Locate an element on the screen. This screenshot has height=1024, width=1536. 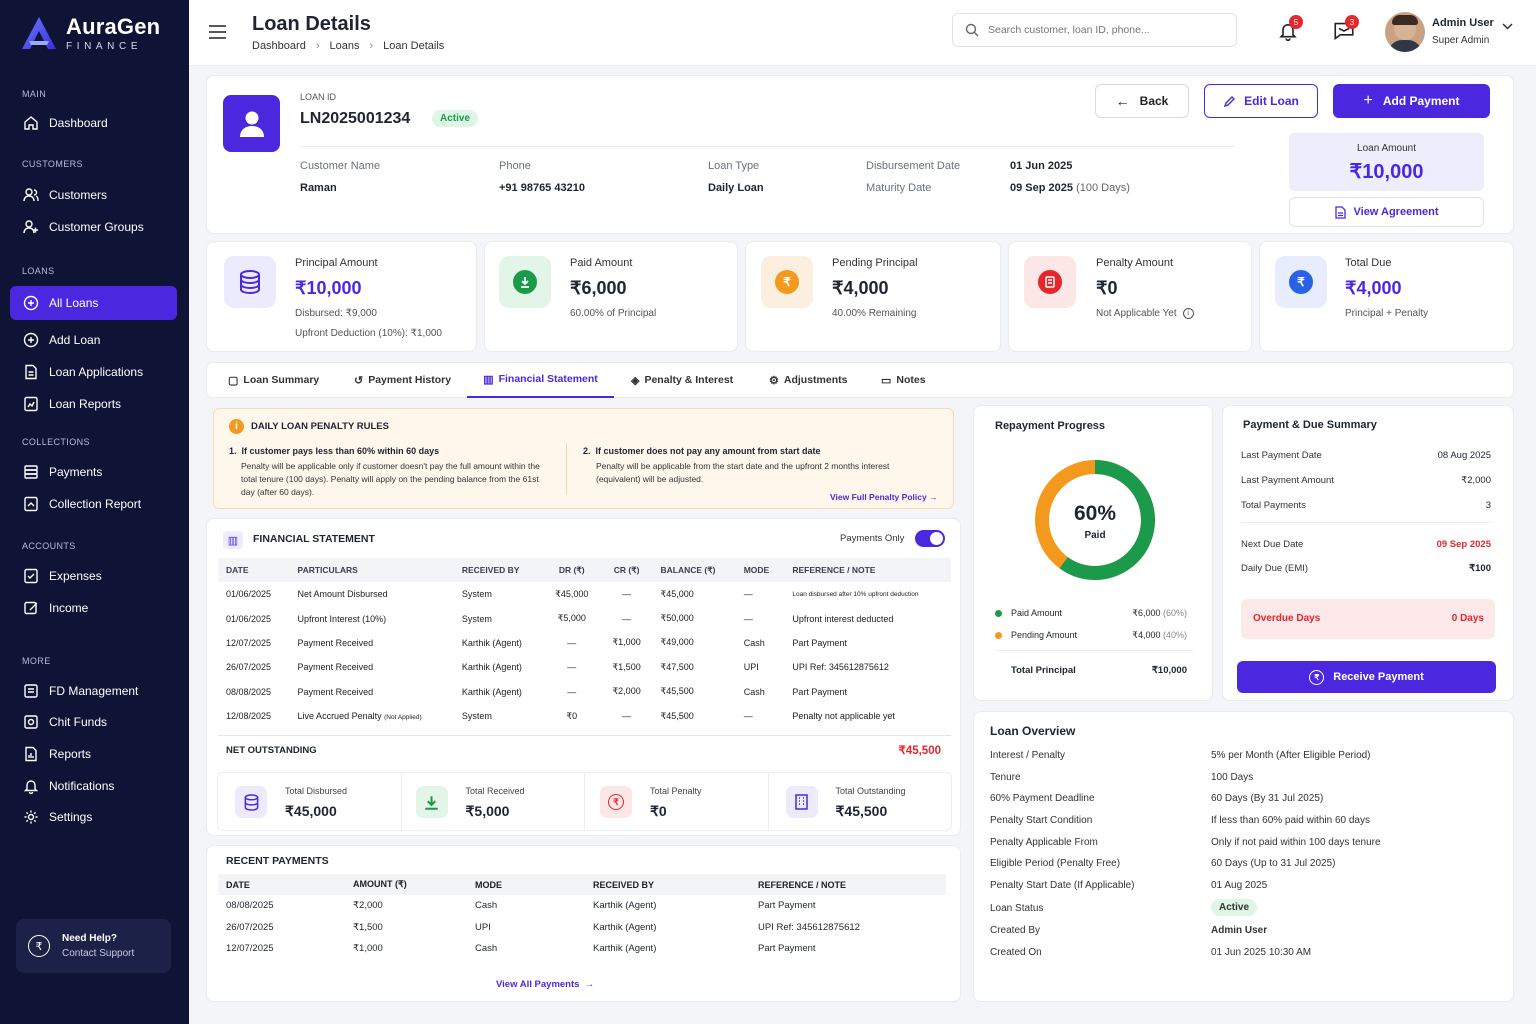
chevron-down-icon is located at coordinates (1507, 28).